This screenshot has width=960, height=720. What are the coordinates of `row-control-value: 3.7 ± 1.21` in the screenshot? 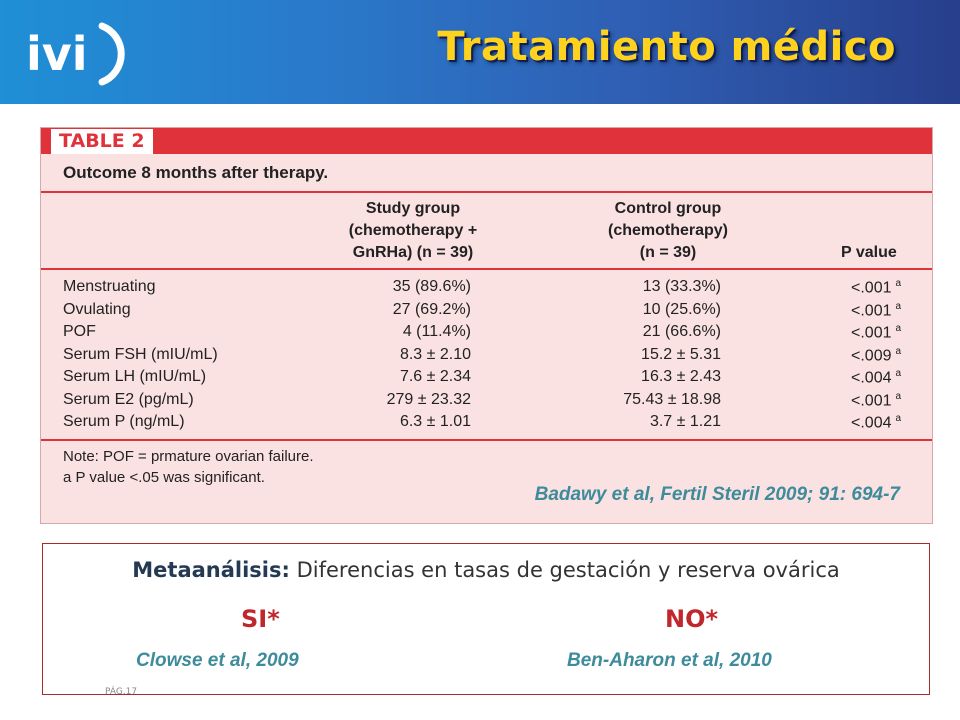 It's located at (685, 421).